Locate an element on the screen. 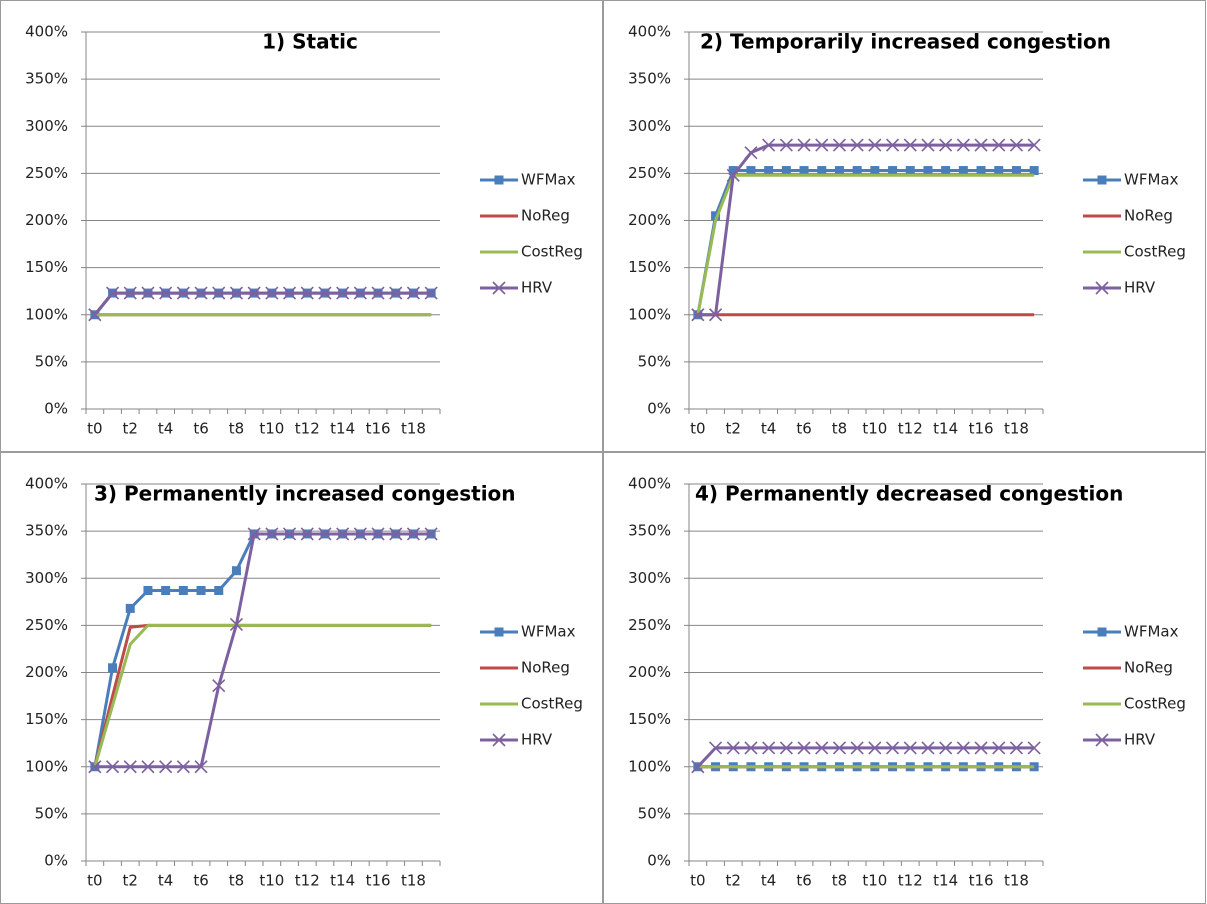 Image resolution: width=1207 pixels, height=904 pixels. y-tick-label: 250% is located at coordinates (649, 173).